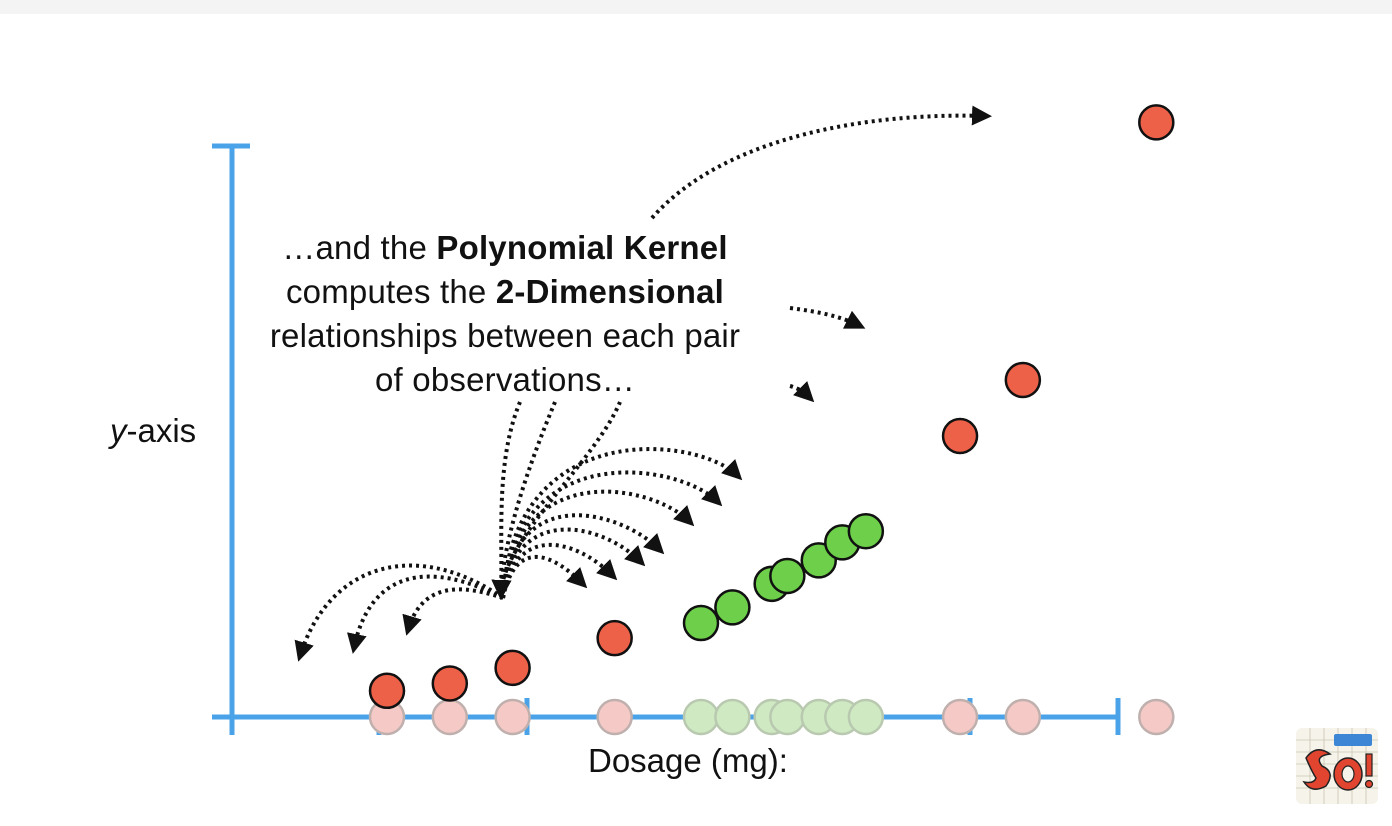 The height and width of the screenshot is (826, 1392). I want to click on caption-line3: relationships between each pair, so click(505, 335).